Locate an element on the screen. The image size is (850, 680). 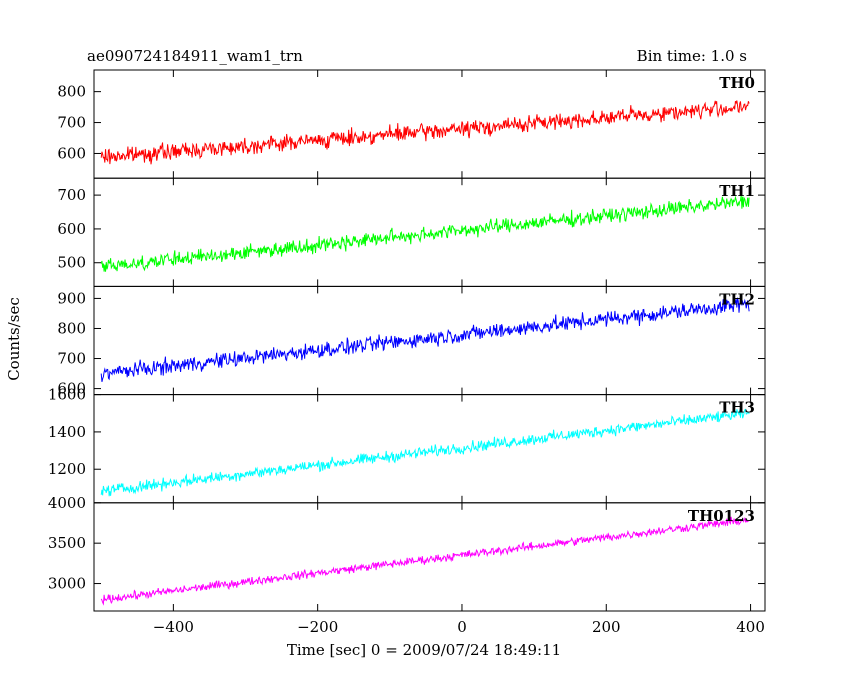
y-tick-label-th0123-0: 3000 is located at coordinates (67, 584).